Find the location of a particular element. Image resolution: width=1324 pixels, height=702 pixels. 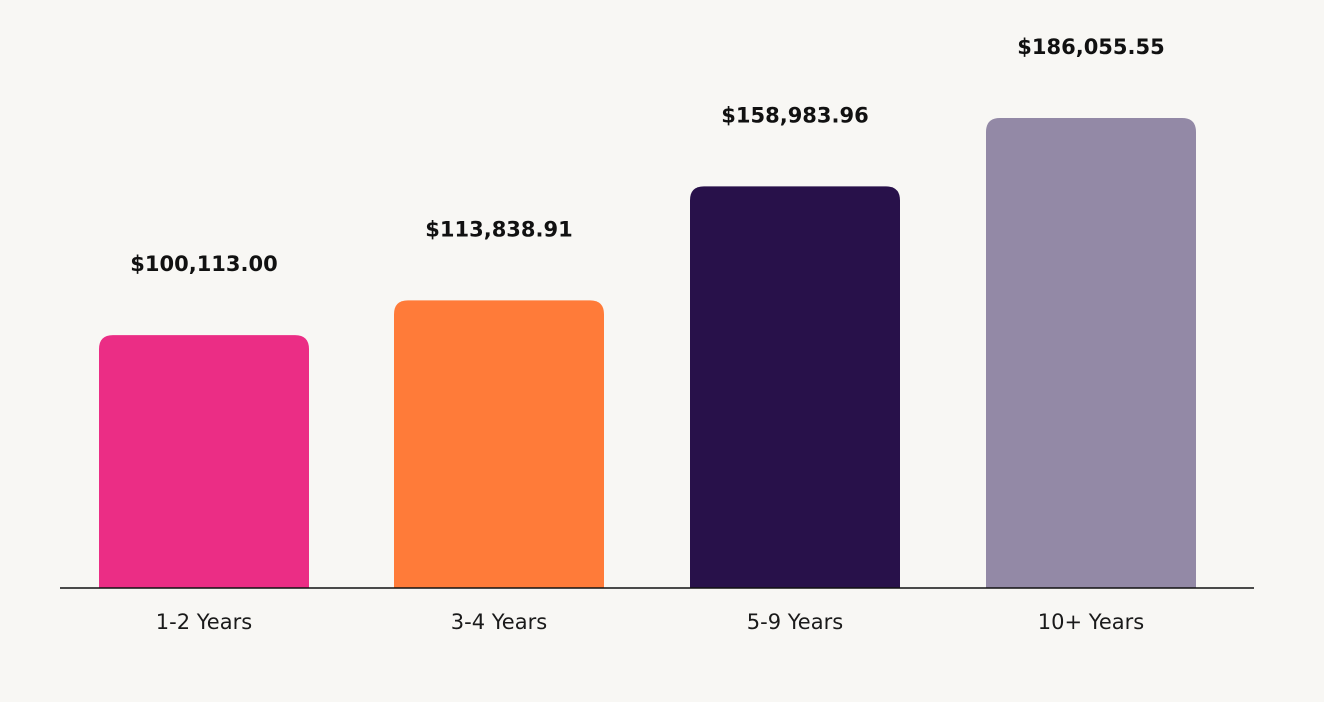

value-label: $158,983.96 is located at coordinates (794, 115).